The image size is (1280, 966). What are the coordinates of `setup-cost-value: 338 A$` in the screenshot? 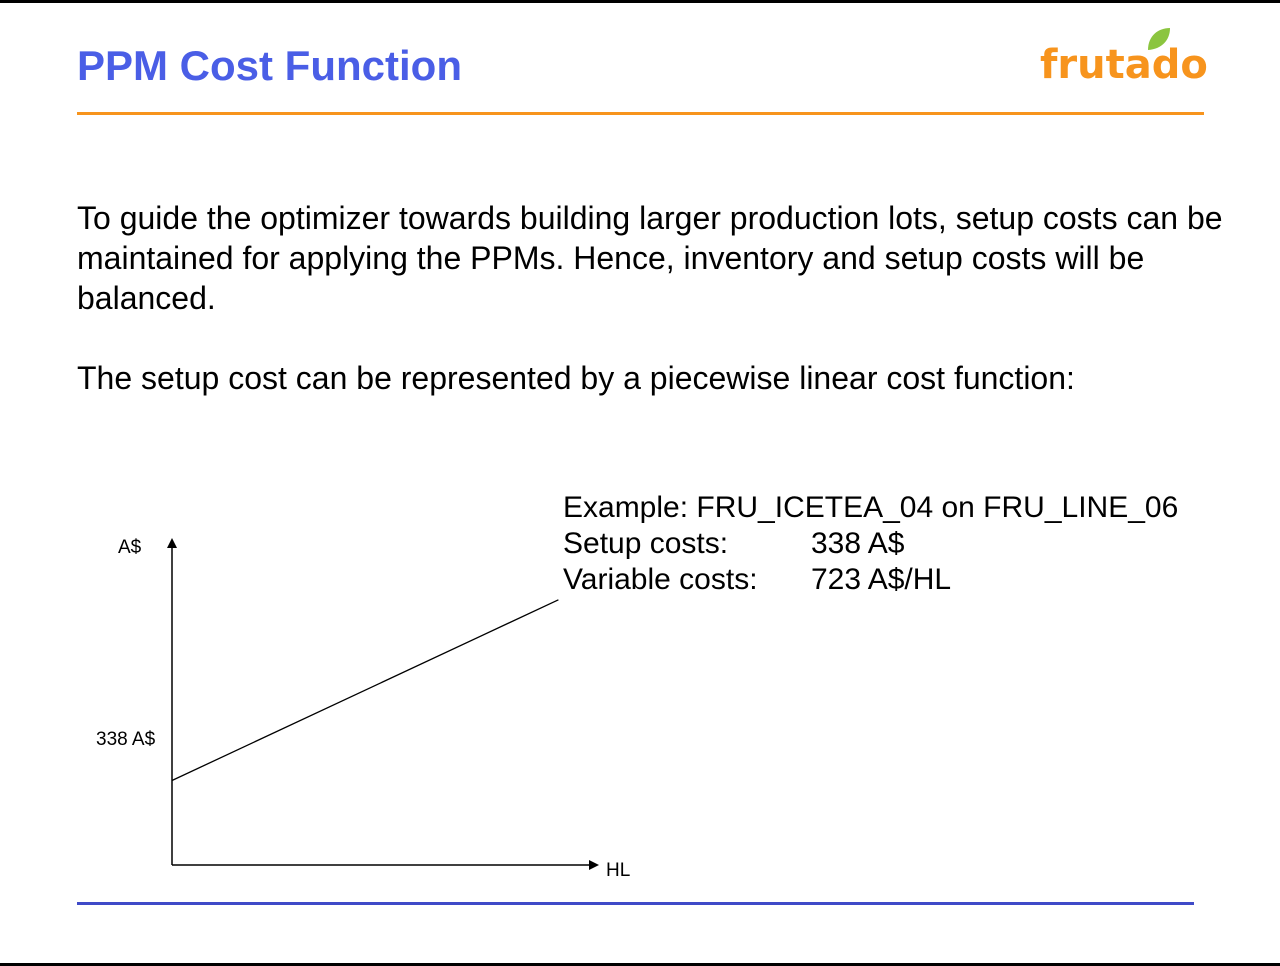 It's located at (858, 543).